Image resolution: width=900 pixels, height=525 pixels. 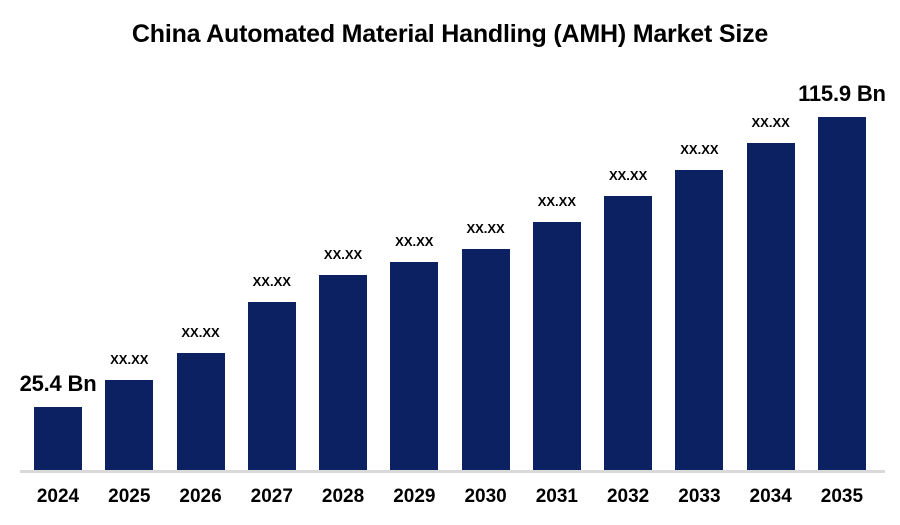 What do you see at coordinates (343, 496) in the screenshot?
I see `x-axis-label-2028: 2028` at bounding box center [343, 496].